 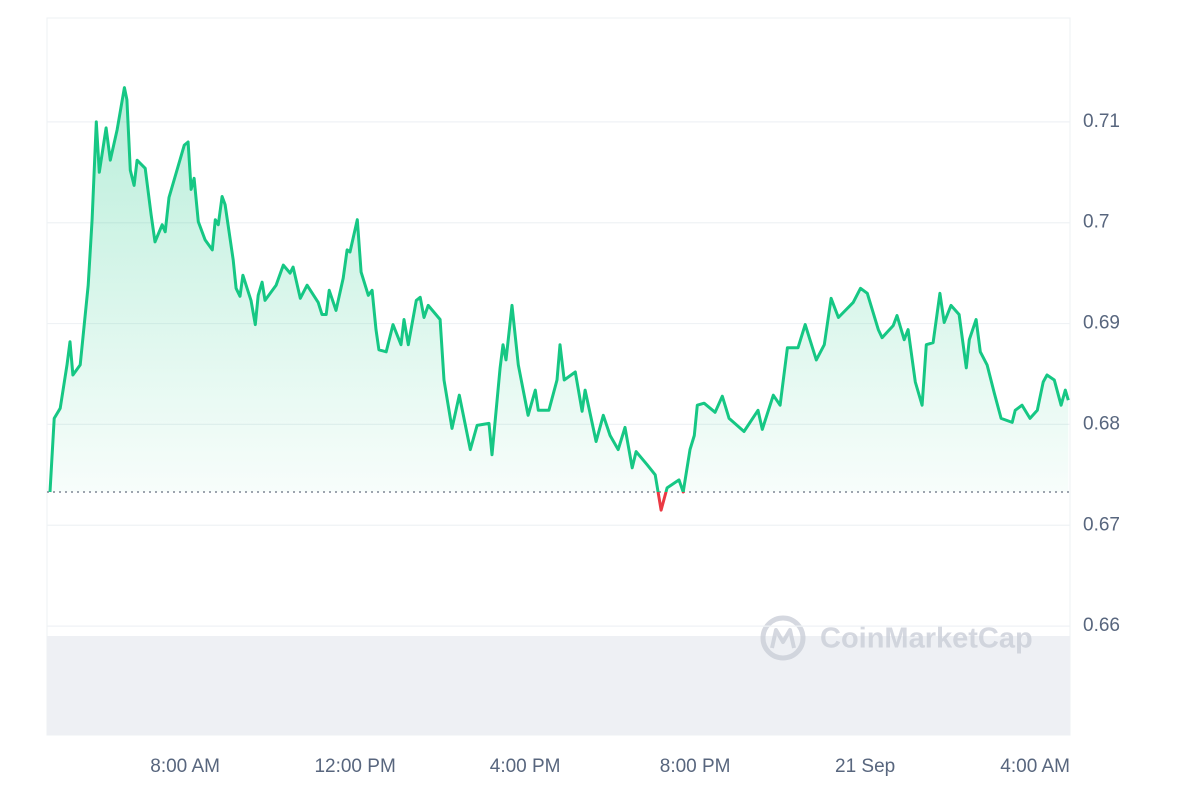 What do you see at coordinates (1101, 524) in the screenshot?
I see `y-tick-label: 0.67` at bounding box center [1101, 524].